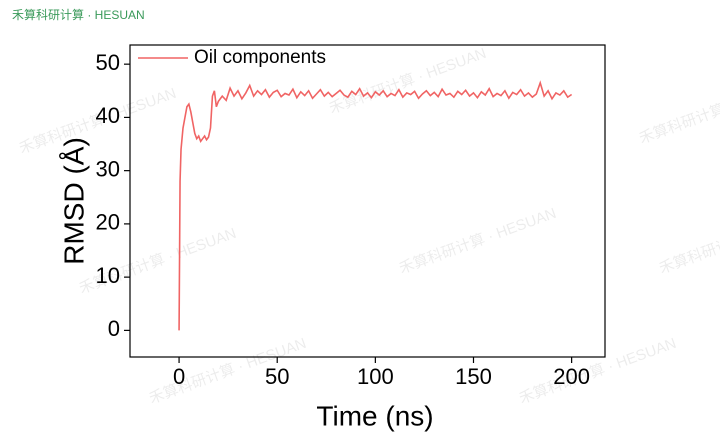 This screenshot has width=720, height=446. What do you see at coordinates (108, 115) in the screenshot?
I see `y-tick-label: 40` at bounding box center [108, 115].